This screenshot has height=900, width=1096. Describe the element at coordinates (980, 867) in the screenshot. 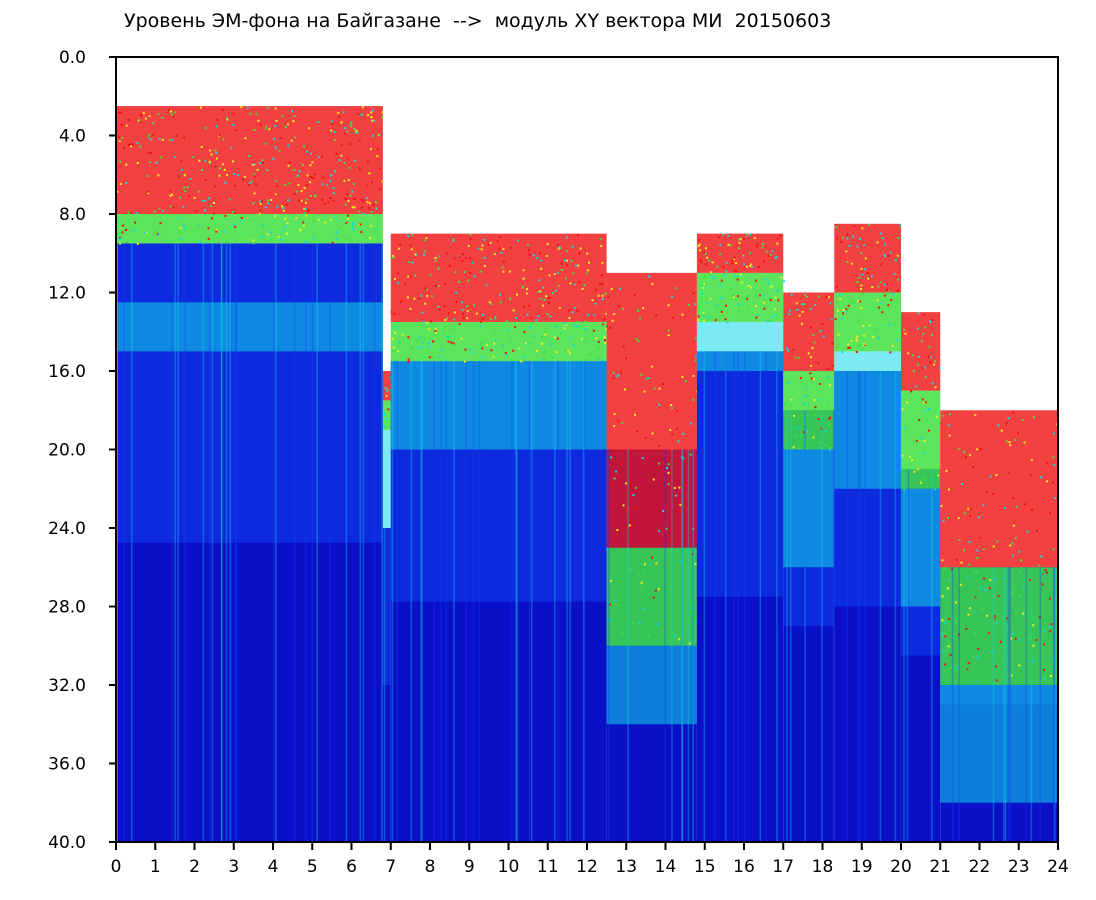

I see `x-tick-label: 22` at that location.